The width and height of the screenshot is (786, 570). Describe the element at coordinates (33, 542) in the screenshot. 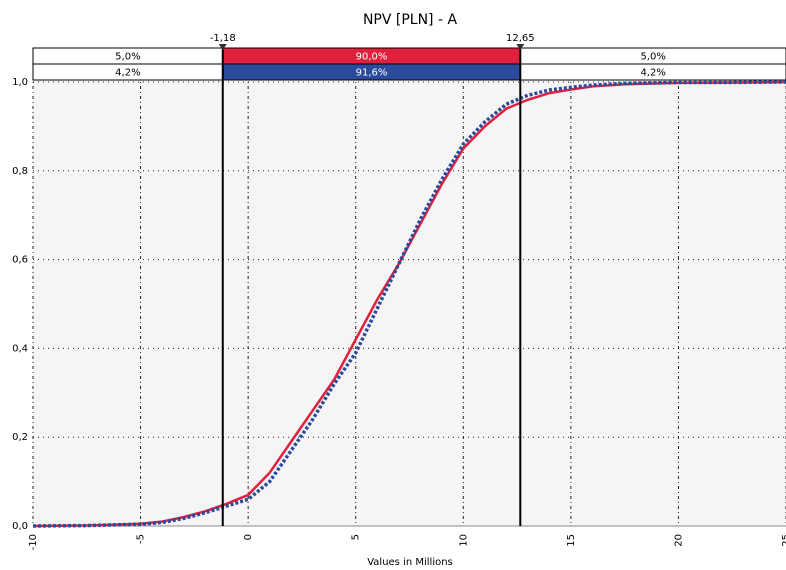

I see `x-tick-label: -10` at that location.